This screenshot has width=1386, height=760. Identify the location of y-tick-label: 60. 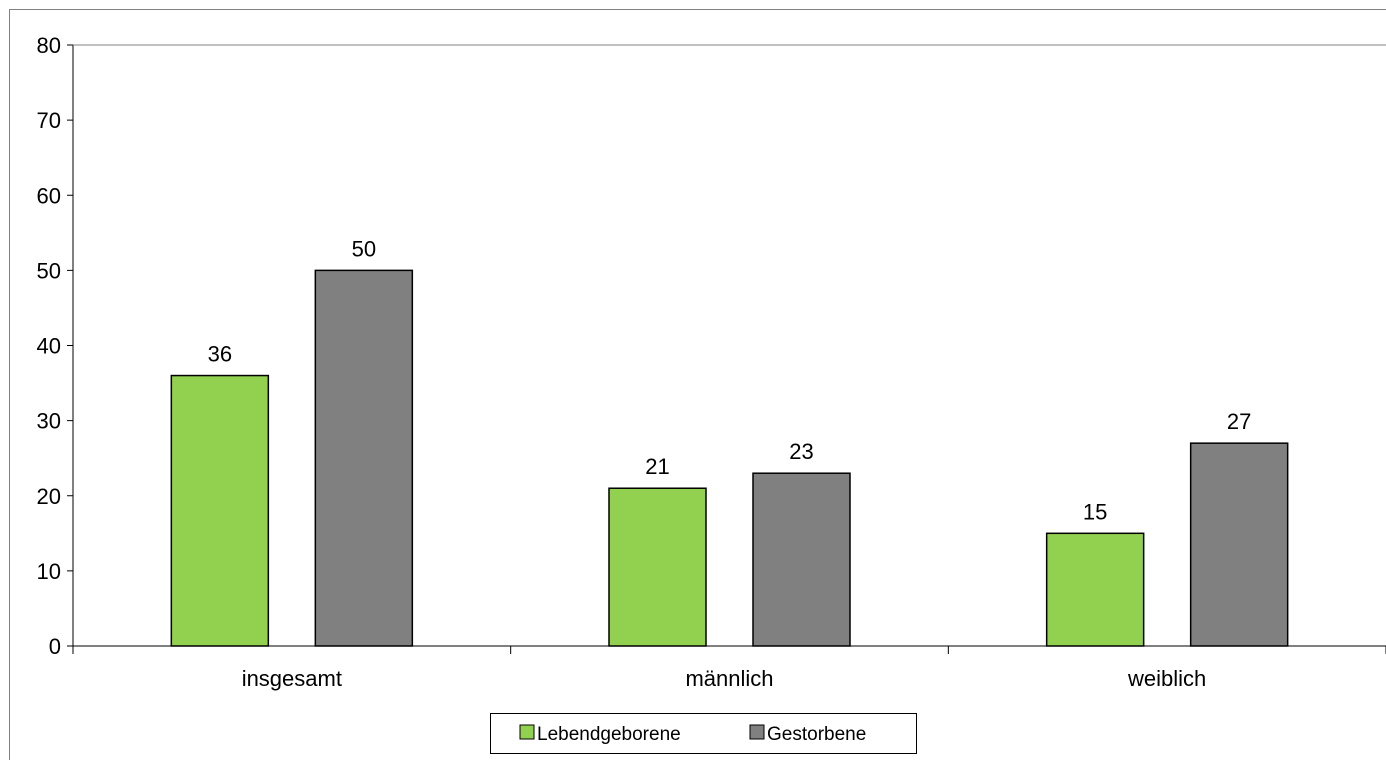
(49, 195).